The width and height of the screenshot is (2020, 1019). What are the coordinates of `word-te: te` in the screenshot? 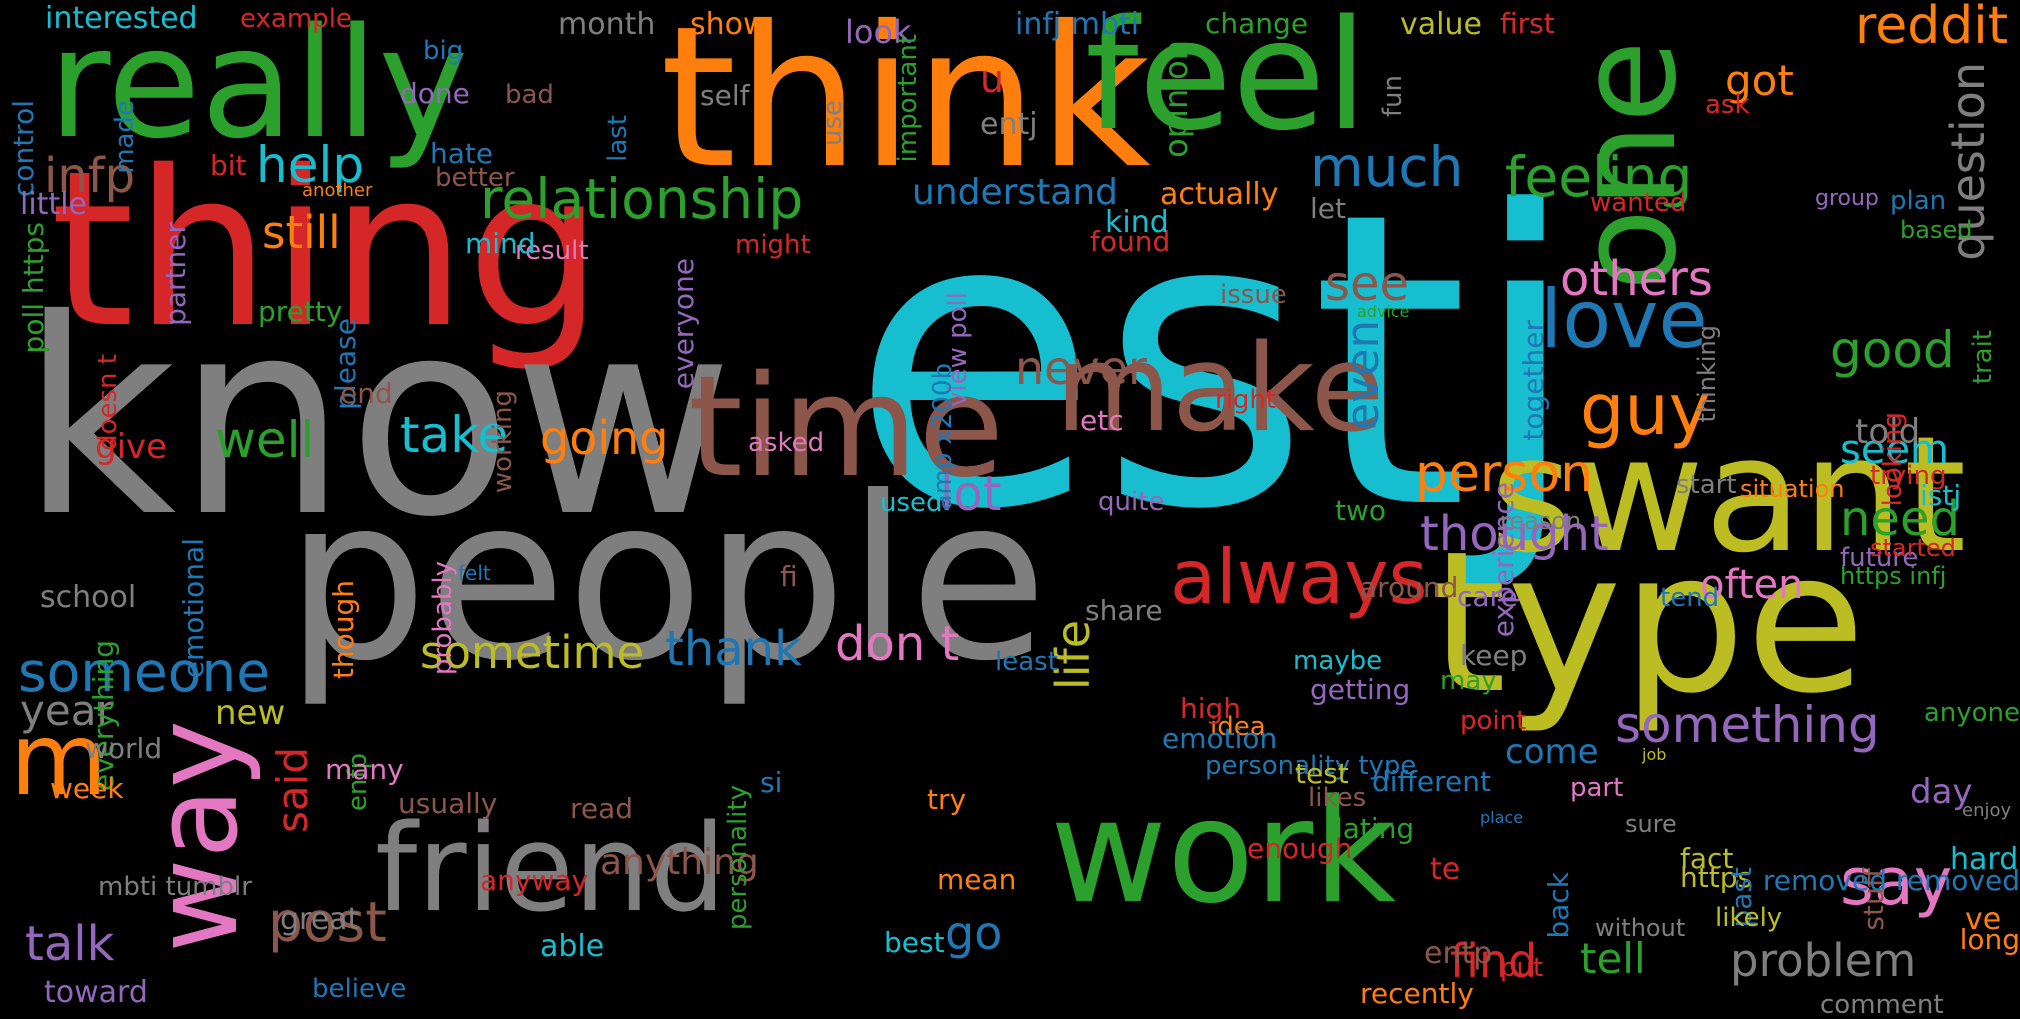 It's located at (1445, 869).